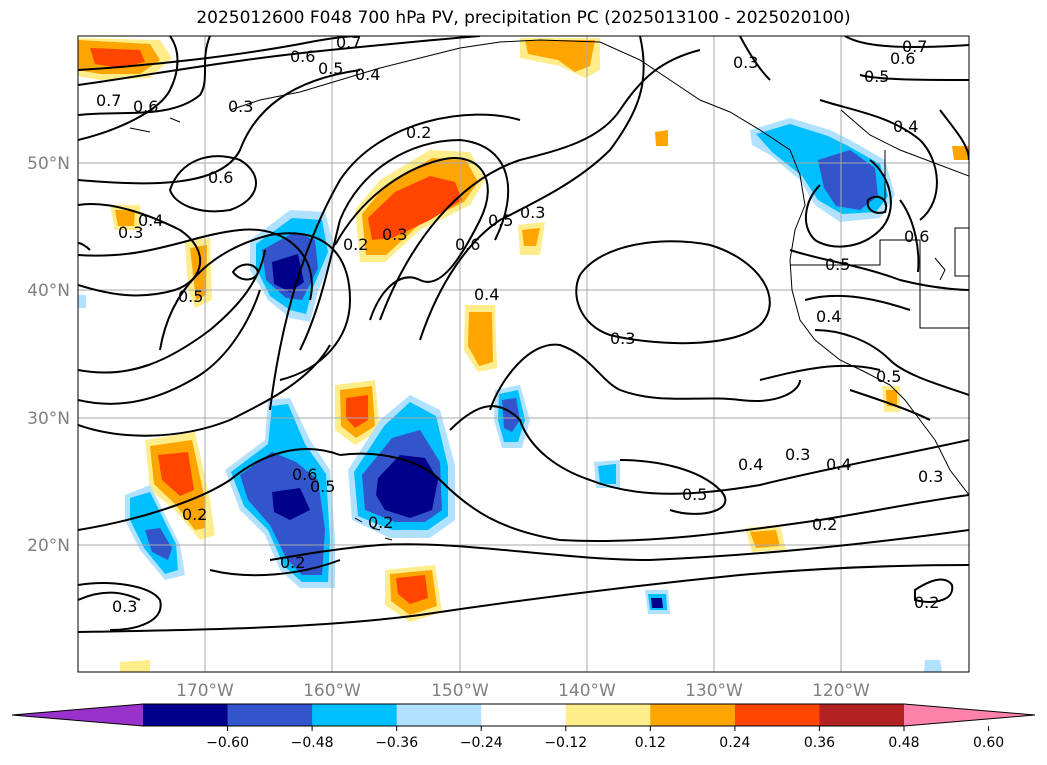  I want to click on colorbar-tick-label: 0.36, so click(819, 743).